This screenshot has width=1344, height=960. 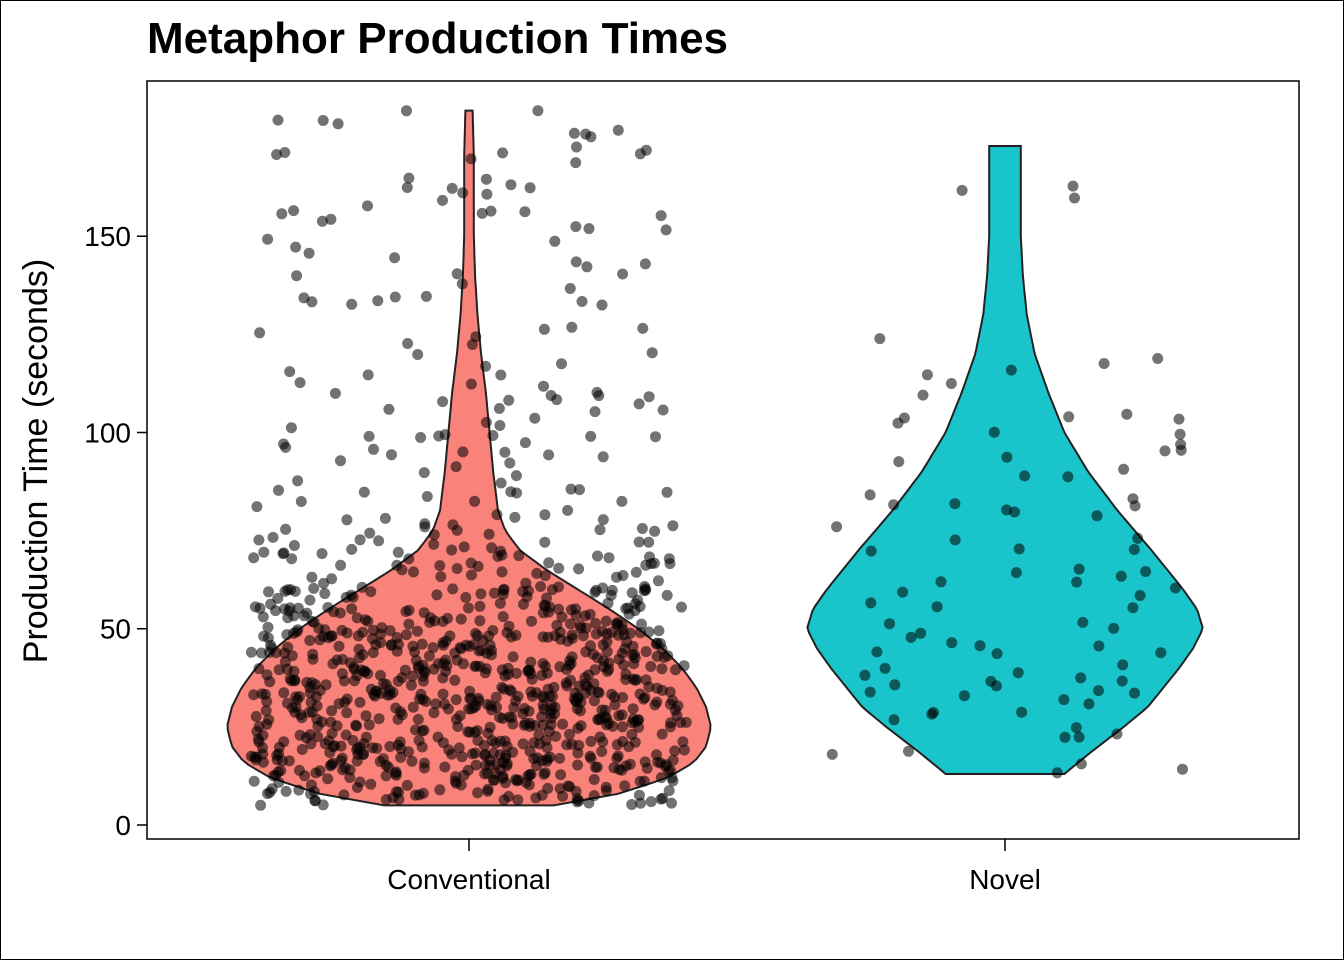 I want to click on y-tick-label: 100, so click(x=107, y=432).